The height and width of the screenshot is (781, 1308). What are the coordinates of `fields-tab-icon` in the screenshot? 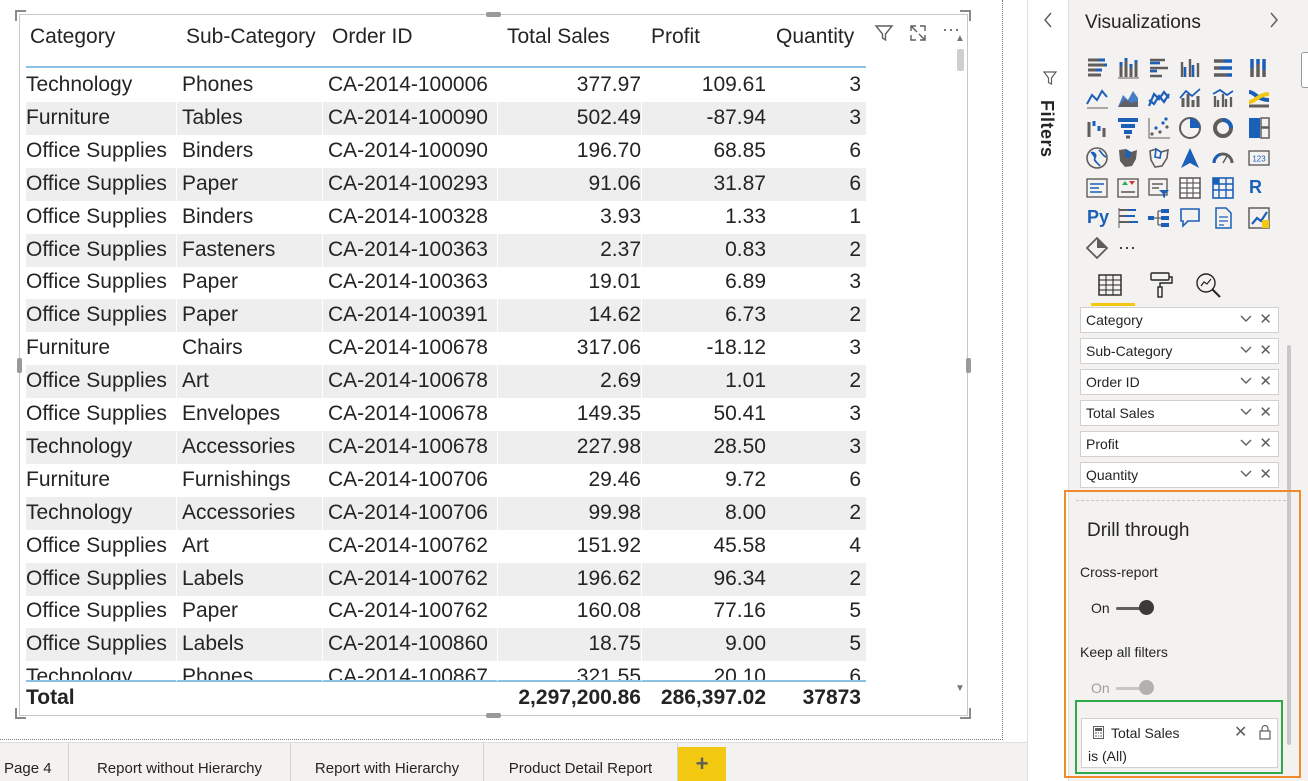 It's located at (1110, 285).